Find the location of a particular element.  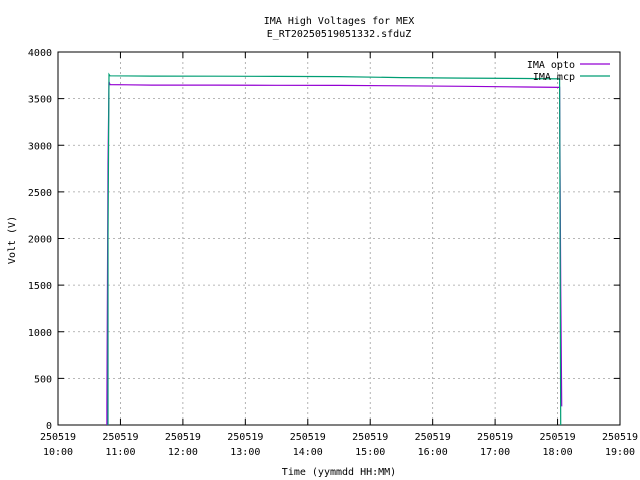

x-tick-time: 16:00 is located at coordinates (433, 452).